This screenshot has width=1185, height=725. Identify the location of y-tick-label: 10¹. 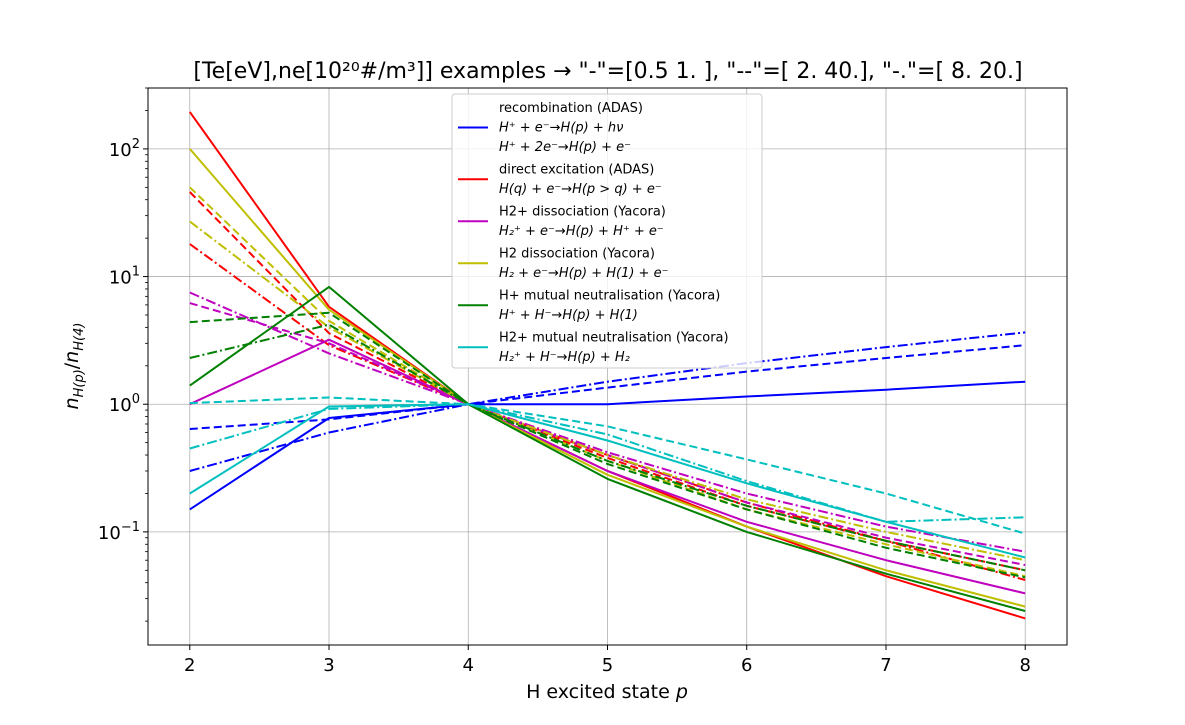
(124, 277).